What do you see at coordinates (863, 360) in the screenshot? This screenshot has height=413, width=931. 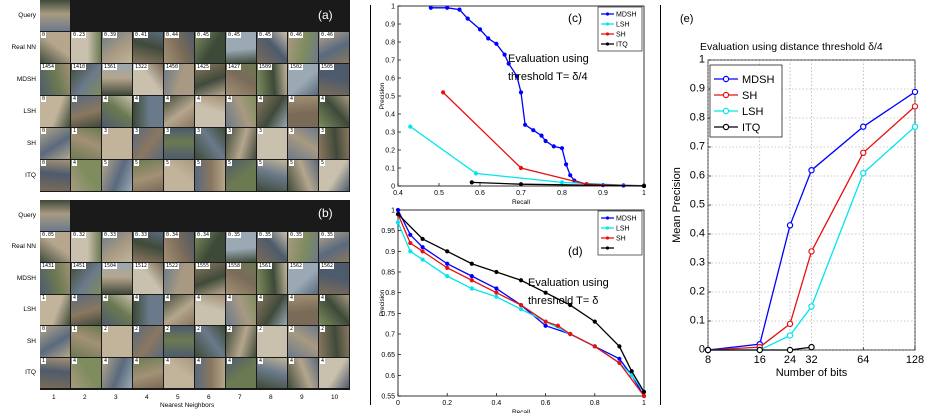 I see `x-tick-label: 64` at bounding box center [863, 360].